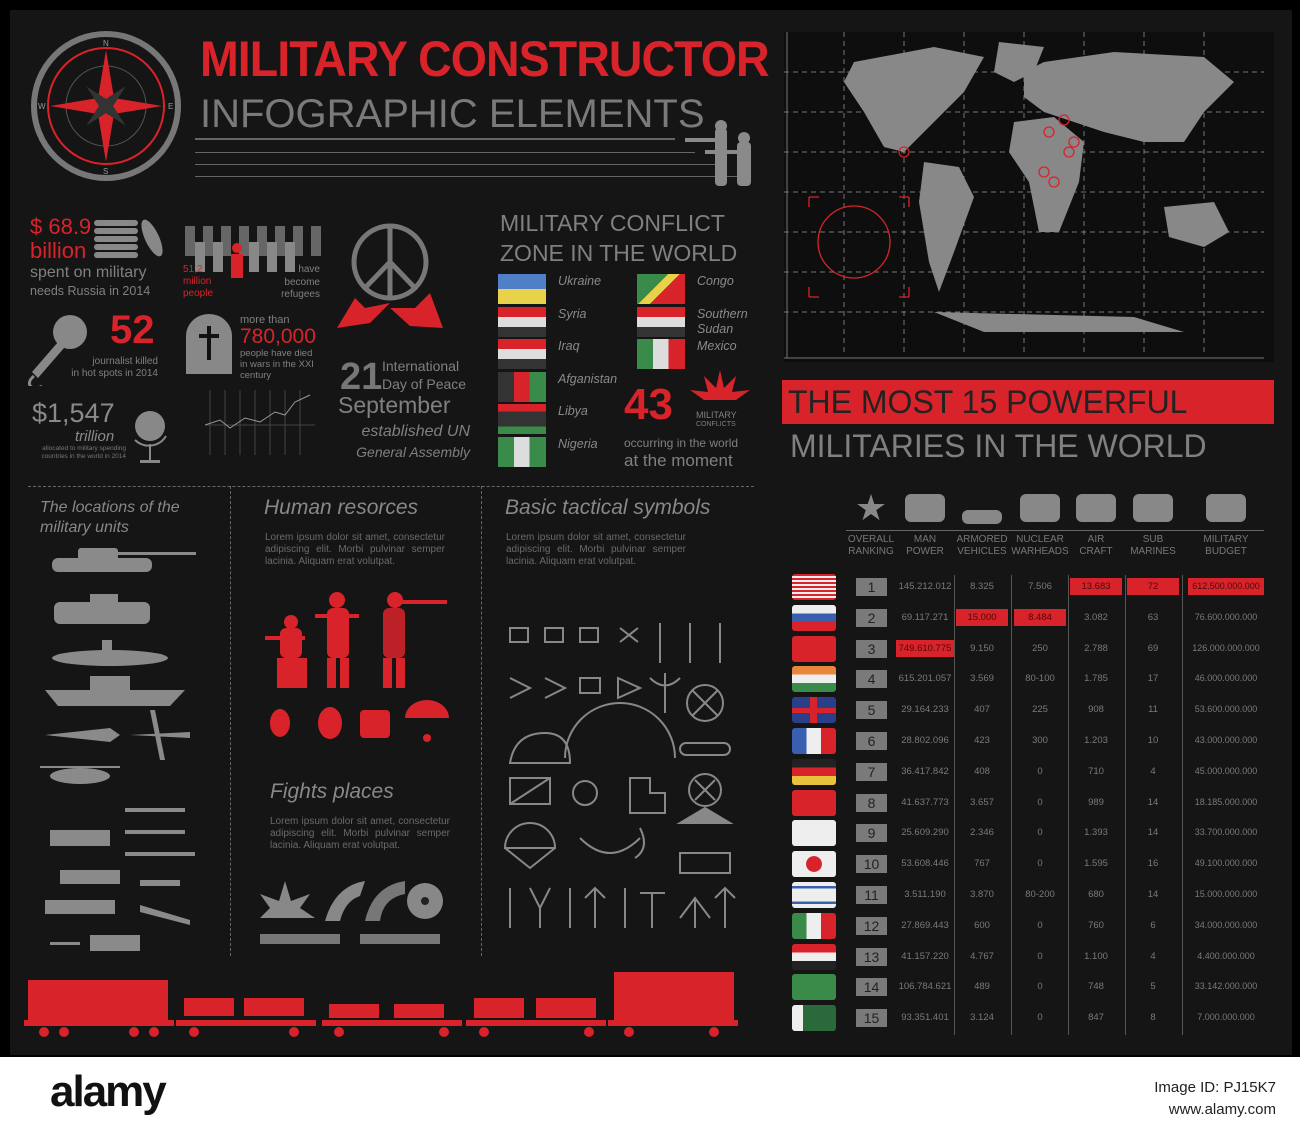 This screenshot has height=1146, width=1300. What do you see at coordinates (814, 802) in the screenshot?
I see `turkey-flag-icon` at bounding box center [814, 802].